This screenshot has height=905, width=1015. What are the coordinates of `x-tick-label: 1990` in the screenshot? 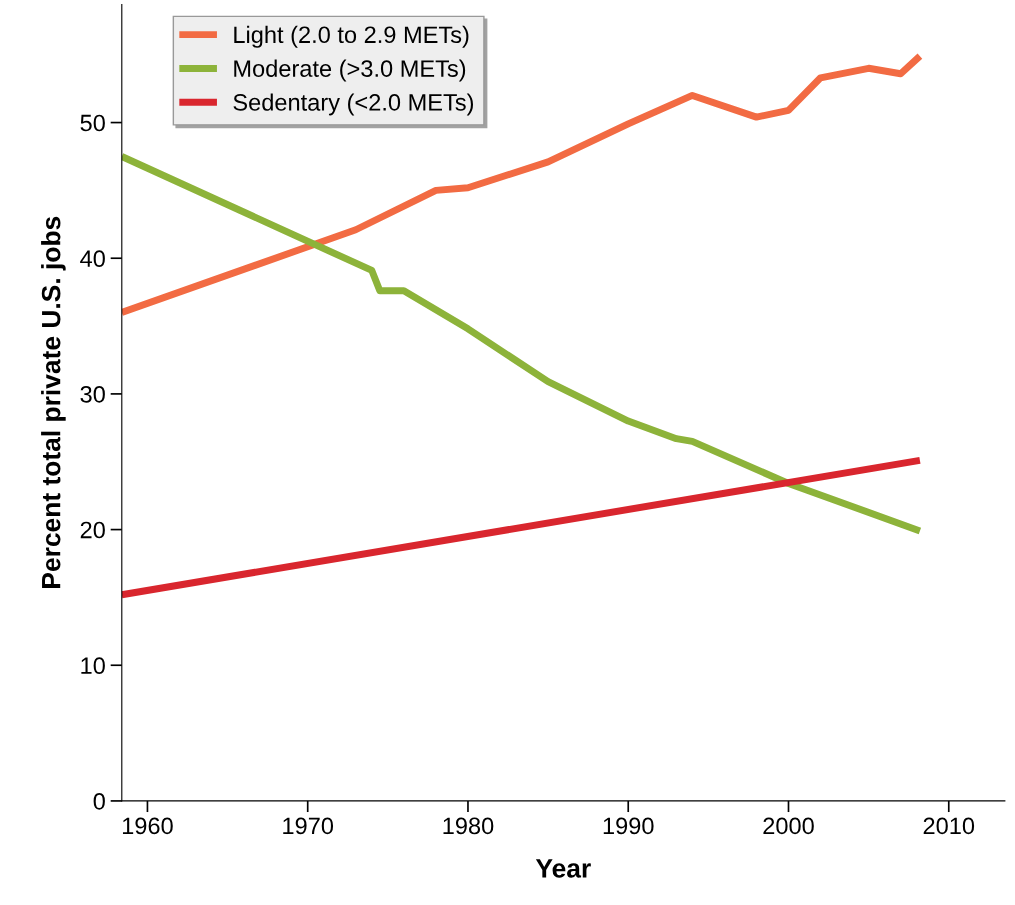 It's located at (628, 826).